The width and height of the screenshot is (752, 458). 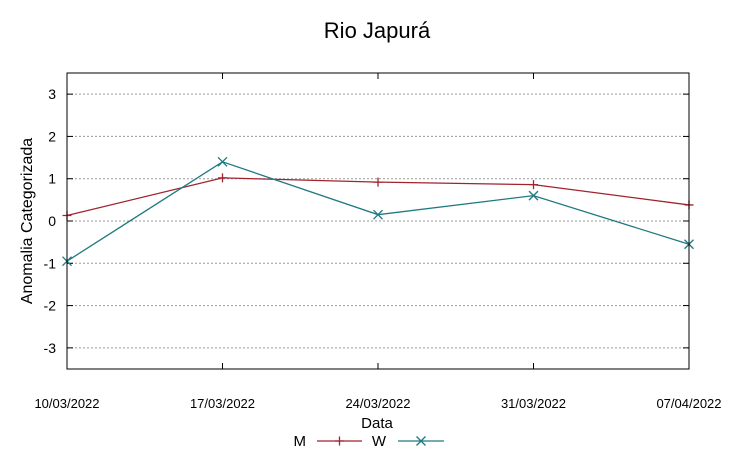 I want to click on x-tick-label: 24/03/2022, so click(x=377, y=403).